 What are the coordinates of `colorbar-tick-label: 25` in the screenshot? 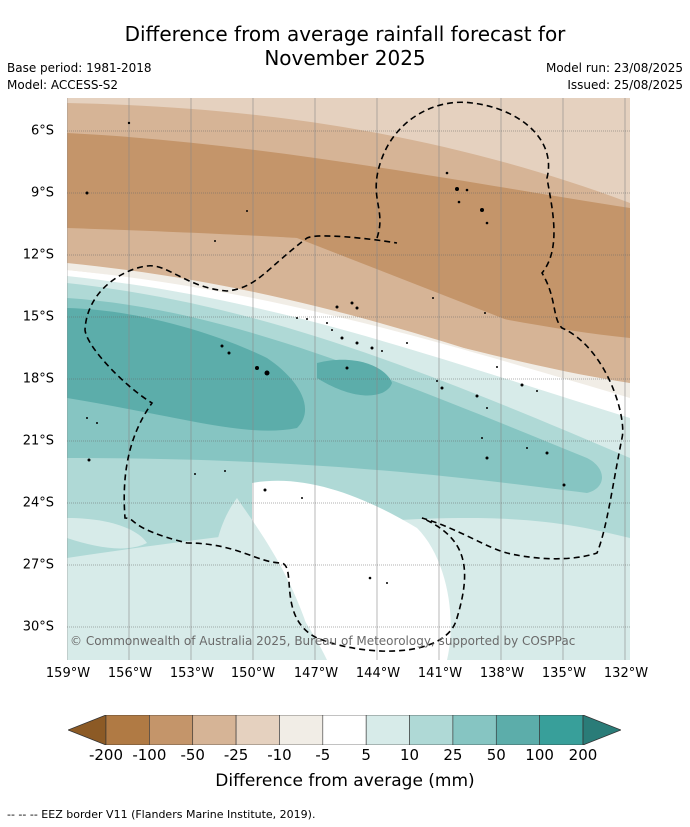 It's located at (453, 755).